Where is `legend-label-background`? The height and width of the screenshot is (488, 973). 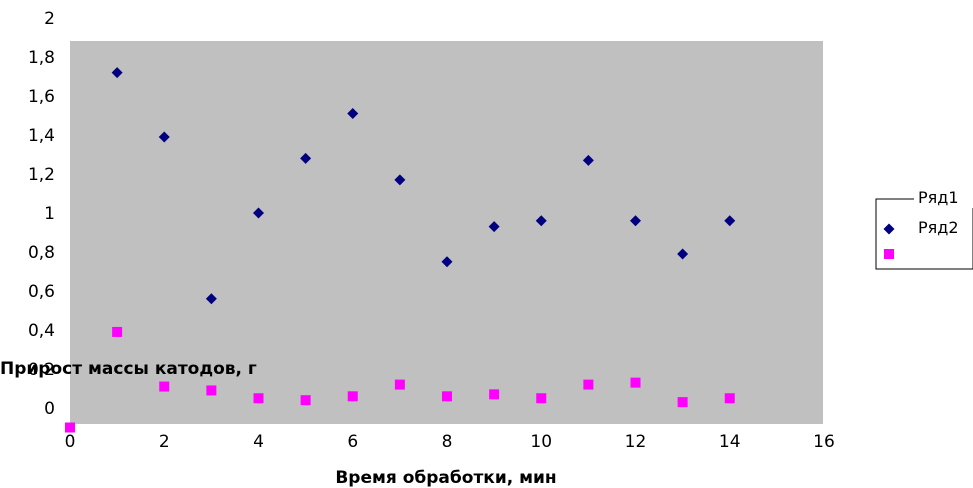
legend-label-background is located at coordinates (943, 198).